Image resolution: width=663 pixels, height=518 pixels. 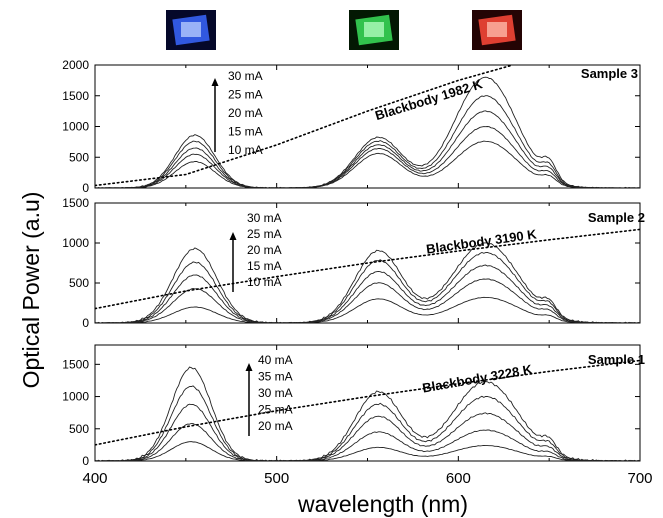 I want to click on y-tick-label: 2000, so click(x=75, y=65).